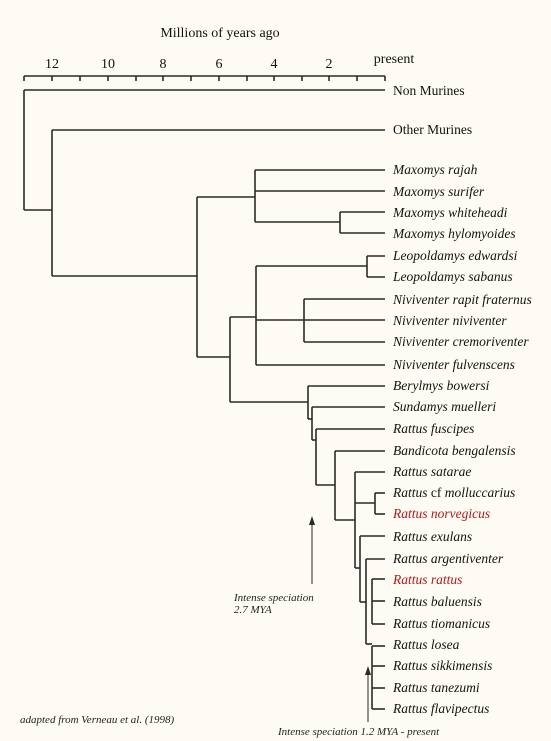  I want to click on axis-title: Millions of years ago, so click(219, 33).